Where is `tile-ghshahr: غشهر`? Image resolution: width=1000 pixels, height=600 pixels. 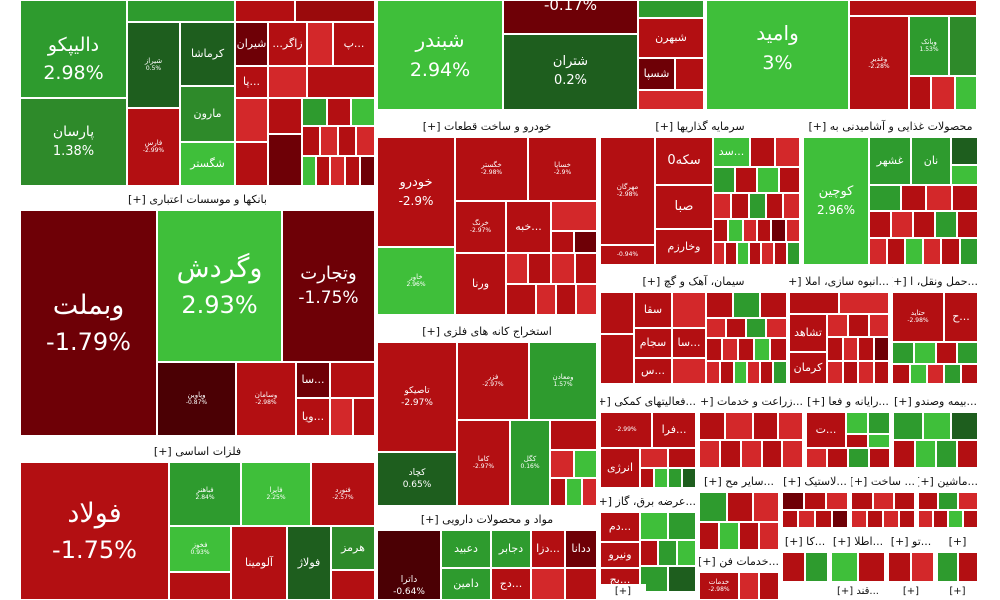
tile-ghshahr: غشهر is located at coordinates (890, 161).